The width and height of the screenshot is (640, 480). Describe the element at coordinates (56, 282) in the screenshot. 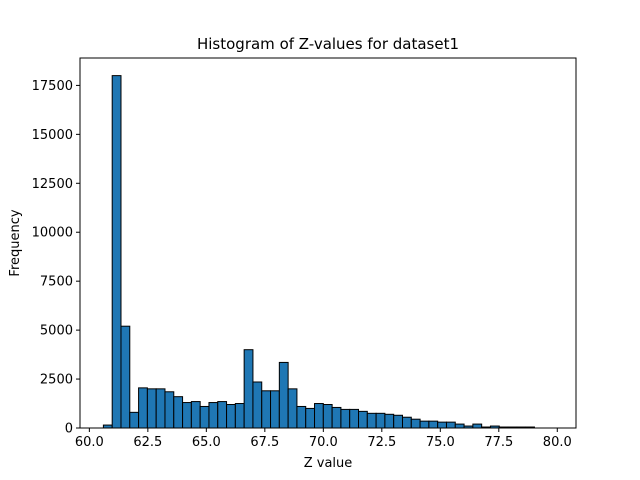

I see `y-tick-label: 7500` at that location.